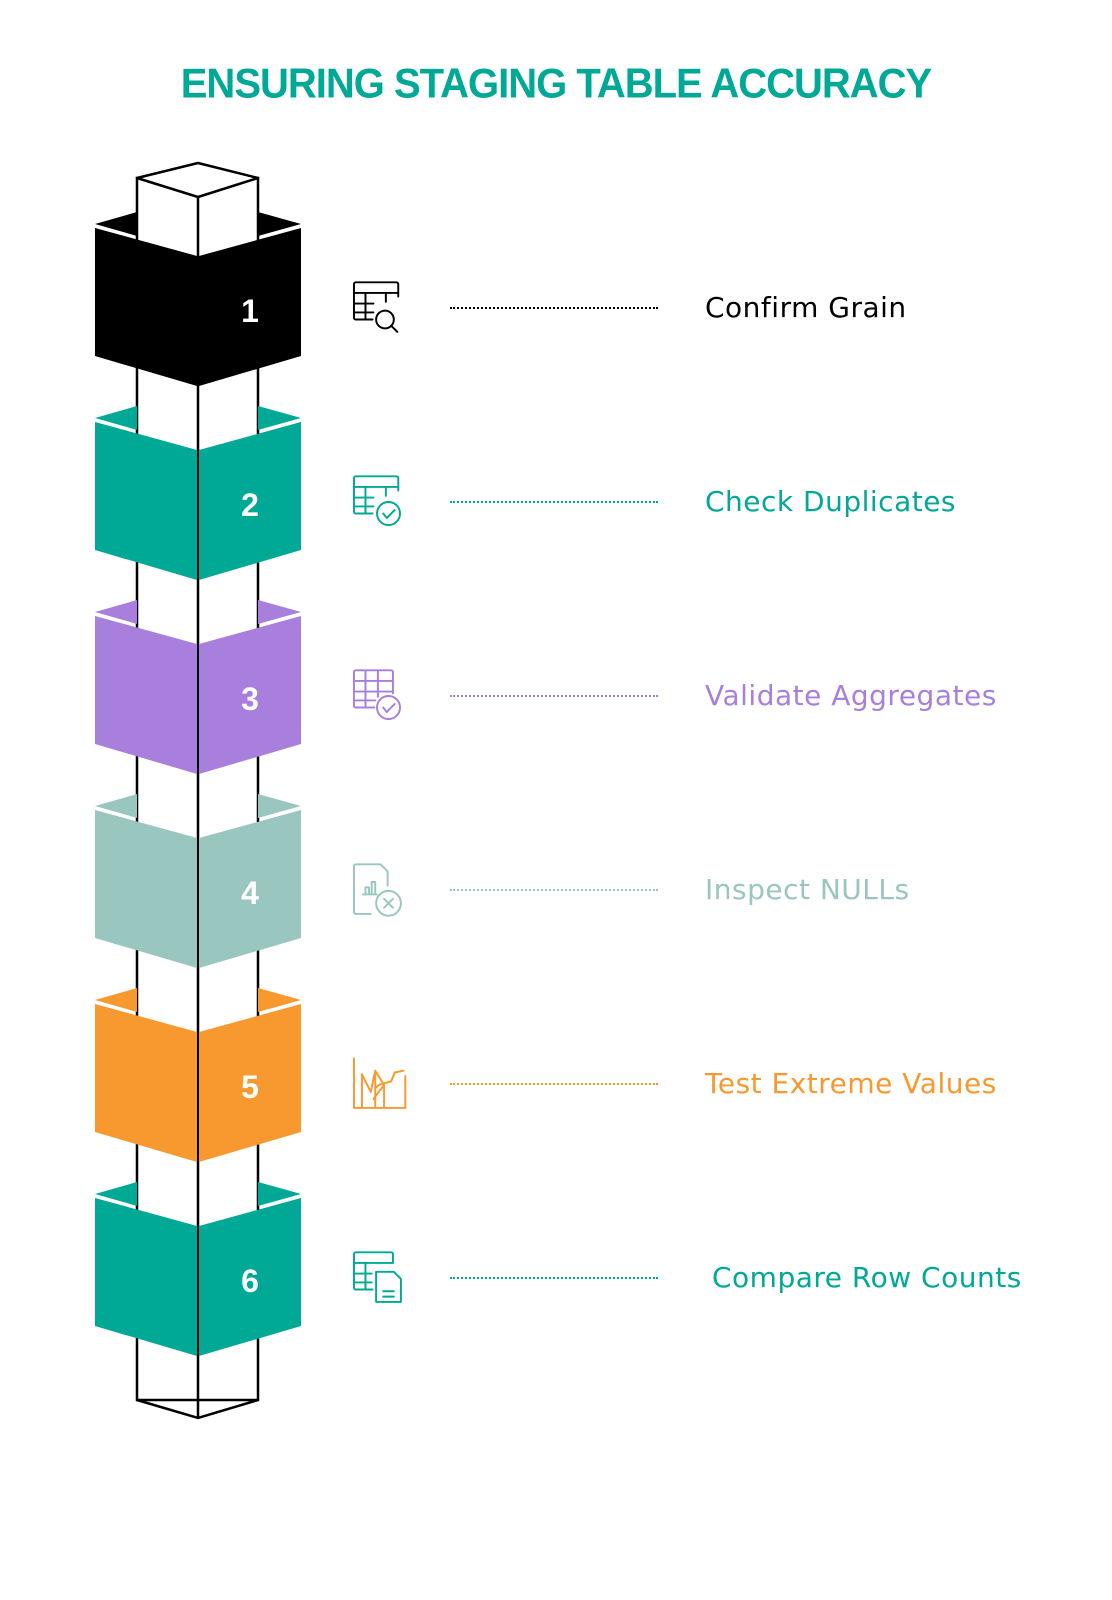 The width and height of the screenshot is (1112, 1600). I want to click on step-label: Validate Aggregates, so click(851, 695).